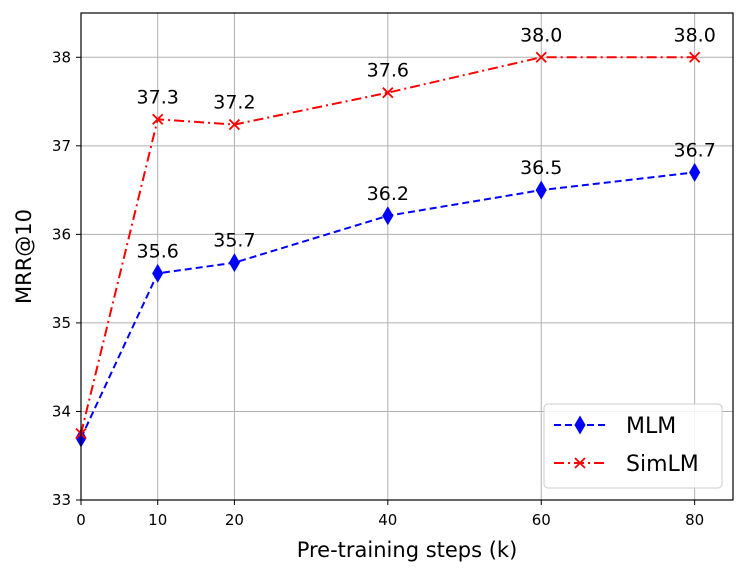  I want to click on x-tick-label: 0, so click(81, 520).